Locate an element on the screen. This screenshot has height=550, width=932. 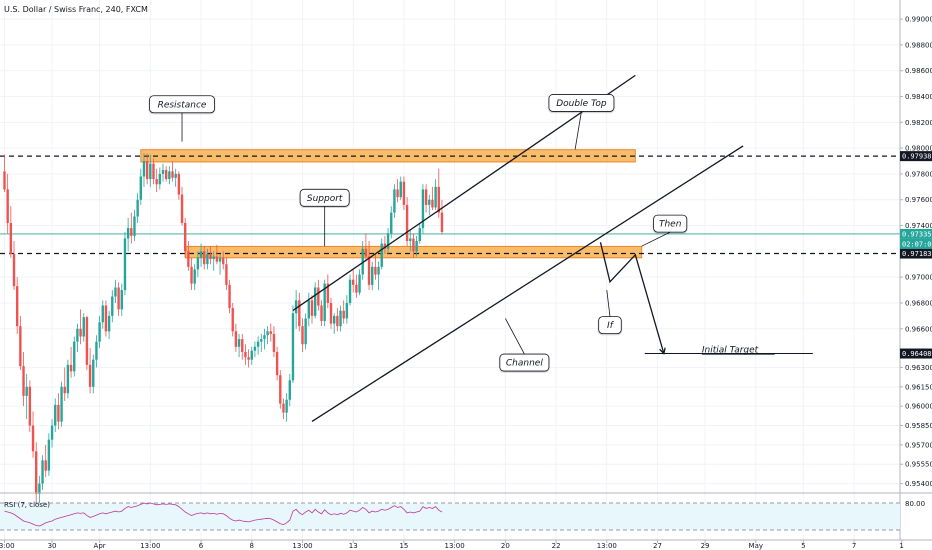
price-badges: 0.97938 0.97183 0.96408 0.97335 02:07:01 is located at coordinates (916, 255).